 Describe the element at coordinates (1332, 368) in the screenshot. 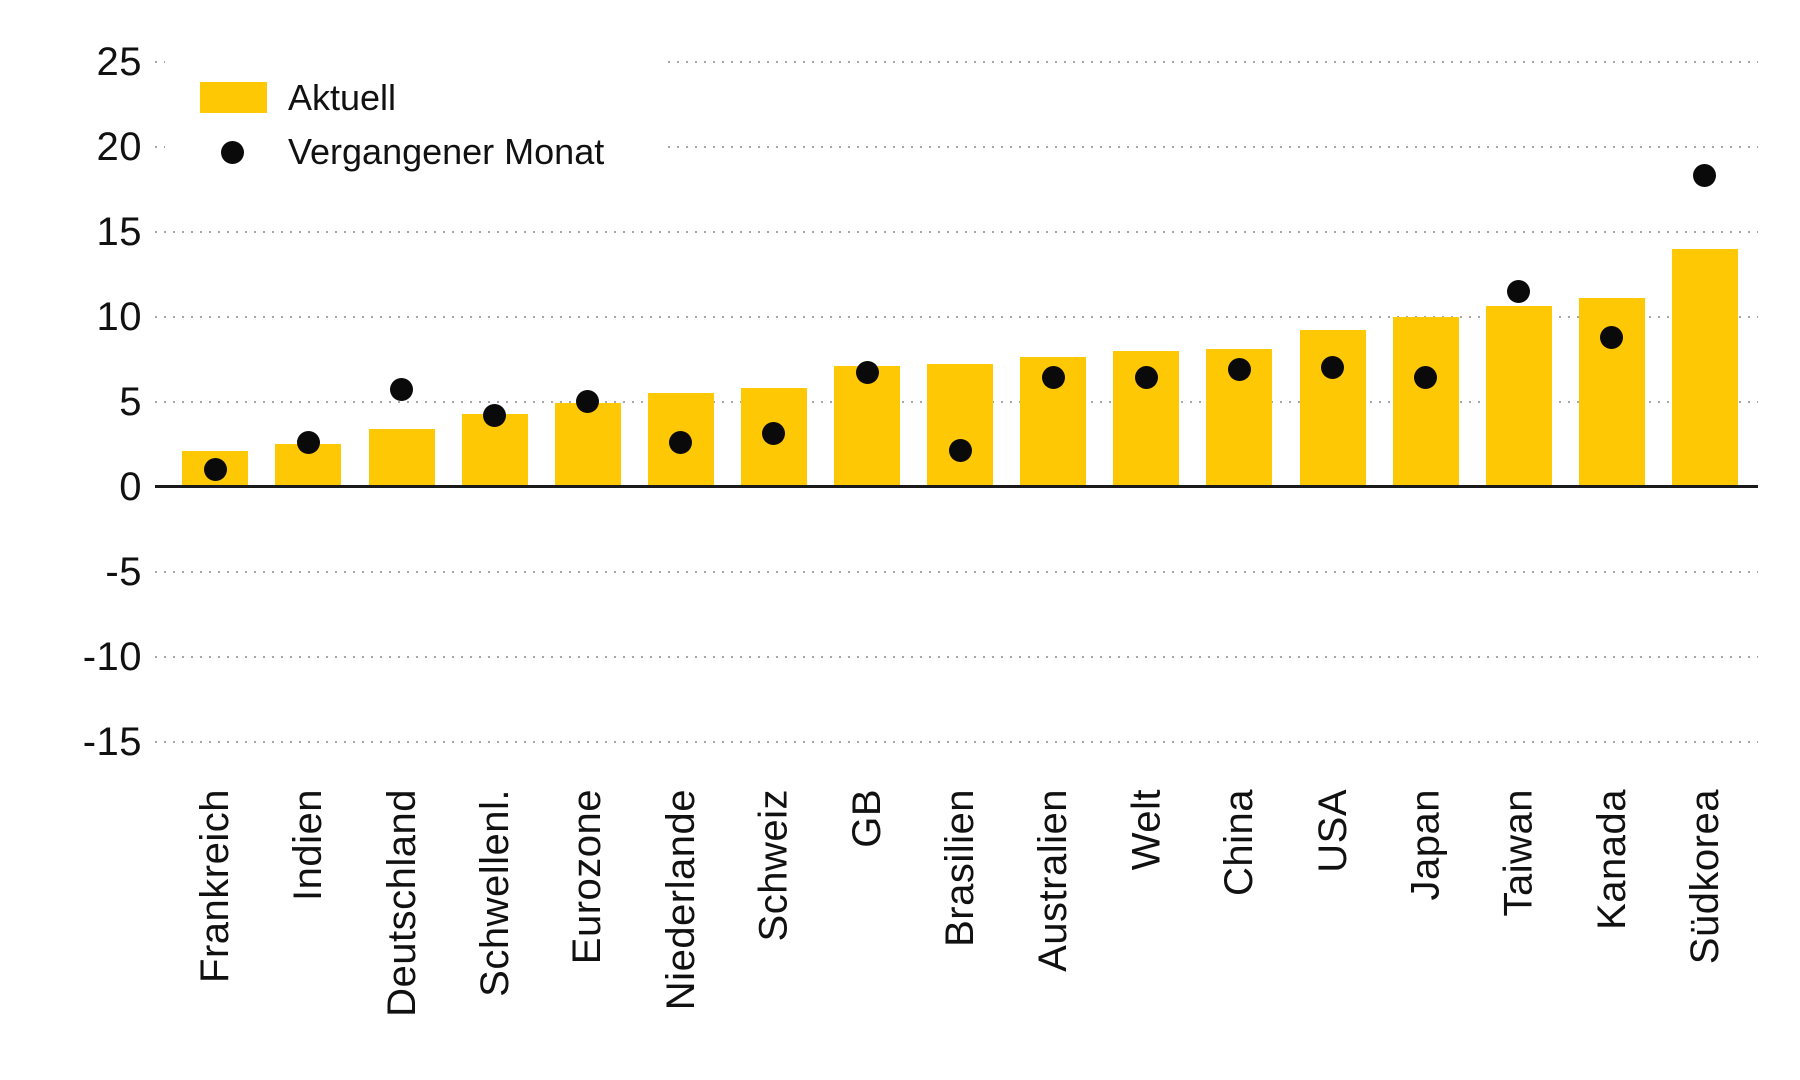

I see `dot-USA` at that location.